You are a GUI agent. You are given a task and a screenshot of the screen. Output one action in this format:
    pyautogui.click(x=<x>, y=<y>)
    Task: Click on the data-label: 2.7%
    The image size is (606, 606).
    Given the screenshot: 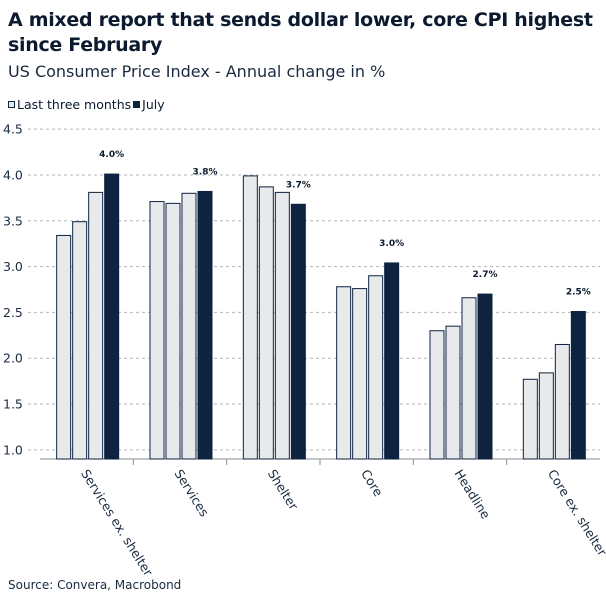 What is the action you would take?
    pyautogui.click(x=485, y=275)
    